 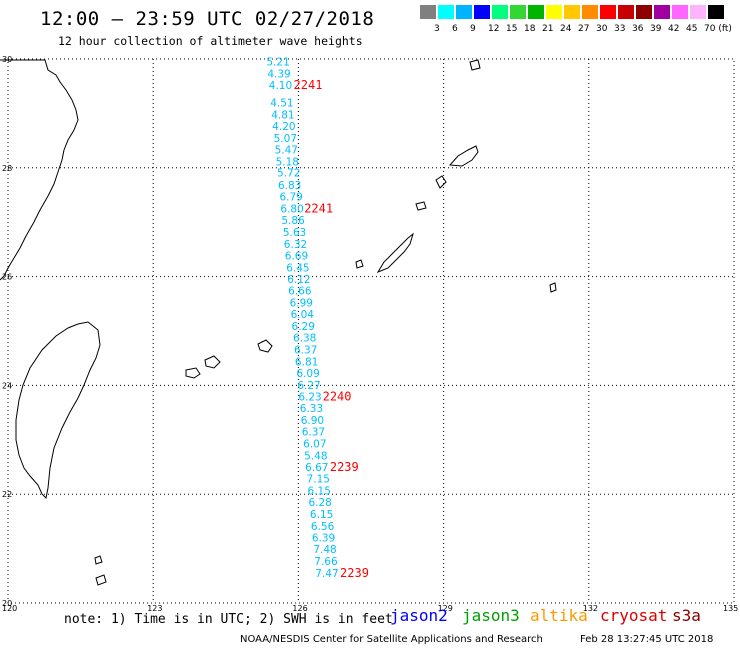 I want to click on longitude-label: 123, so click(x=154, y=608).